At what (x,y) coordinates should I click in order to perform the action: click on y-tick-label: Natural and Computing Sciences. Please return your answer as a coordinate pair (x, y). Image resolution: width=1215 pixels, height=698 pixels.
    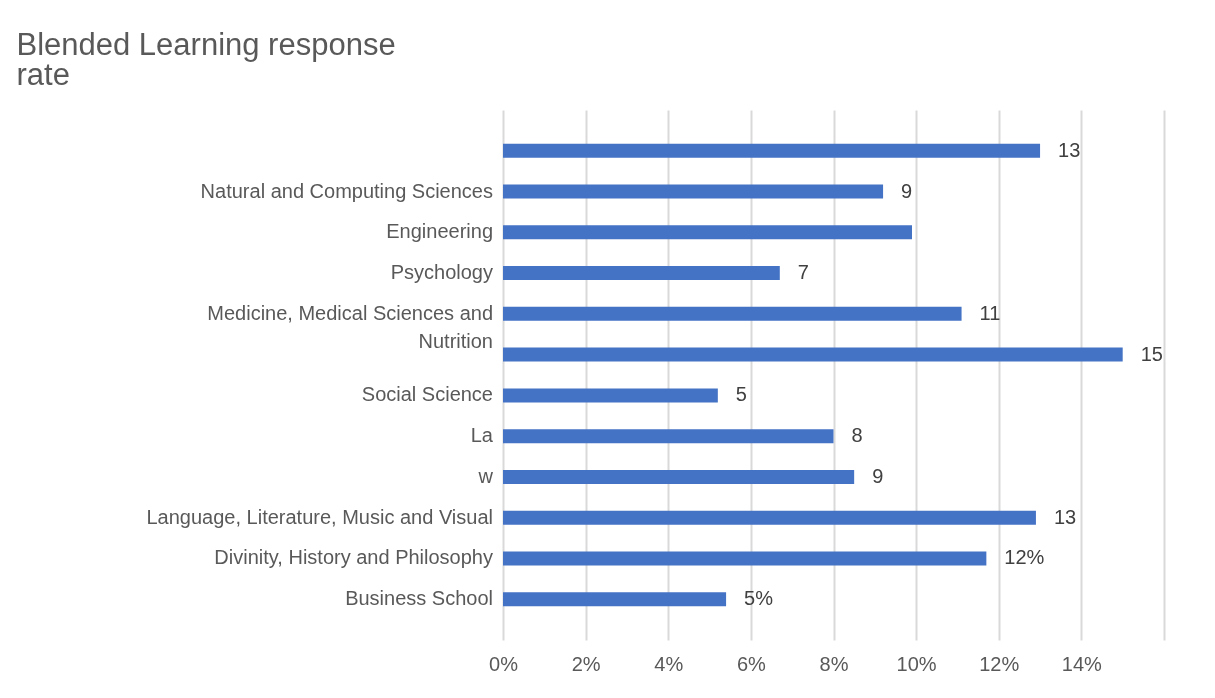
    Looking at the image, I should click on (346, 190).